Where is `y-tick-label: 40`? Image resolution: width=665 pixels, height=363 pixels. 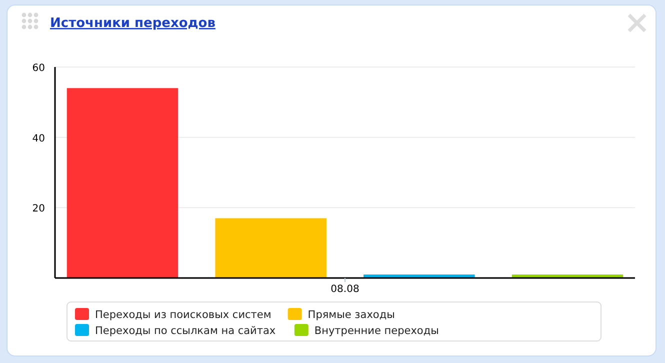
y-tick-label: 40 is located at coordinates (38, 138).